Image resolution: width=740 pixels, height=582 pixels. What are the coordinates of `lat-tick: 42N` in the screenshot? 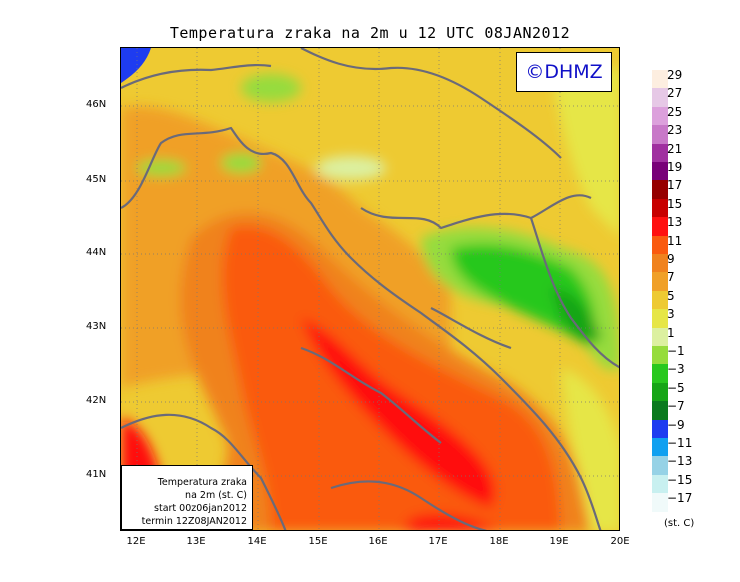 It's located at (96, 400).